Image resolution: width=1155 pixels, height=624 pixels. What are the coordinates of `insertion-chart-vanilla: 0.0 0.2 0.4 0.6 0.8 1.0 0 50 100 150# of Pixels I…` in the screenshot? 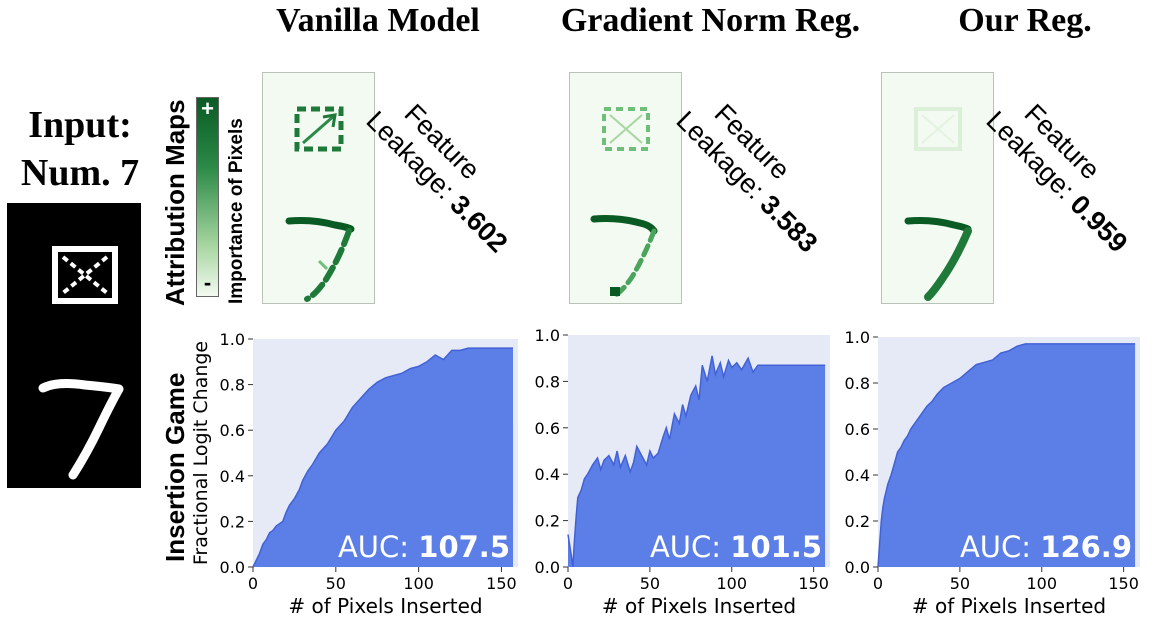 It's located at (354, 474).